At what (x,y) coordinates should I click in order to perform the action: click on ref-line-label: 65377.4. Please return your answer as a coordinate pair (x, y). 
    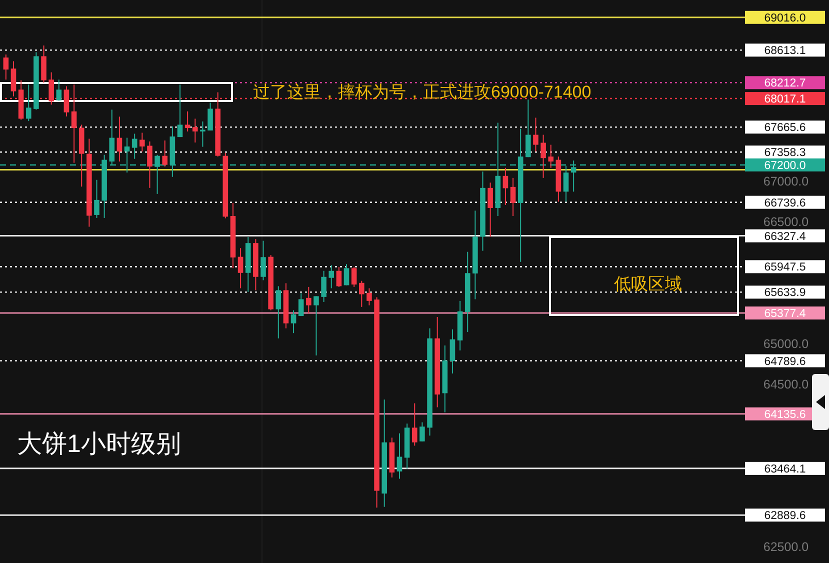
    Looking at the image, I should click on (785, 314).